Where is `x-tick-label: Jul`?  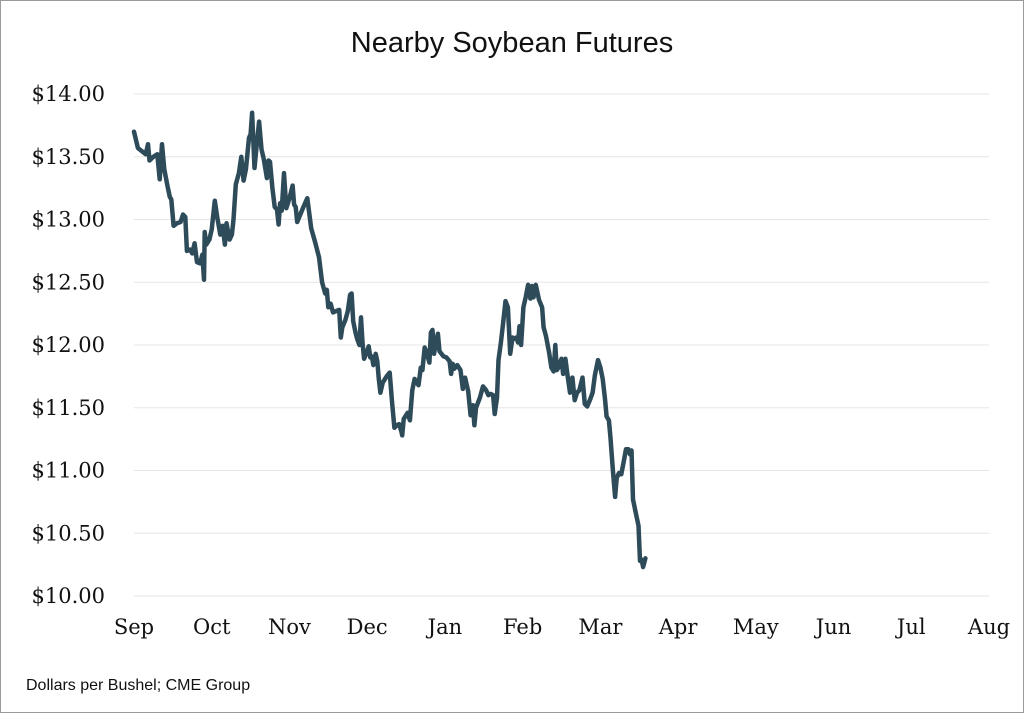
x-tick-label: Jul is located at coordinates (910, 627).